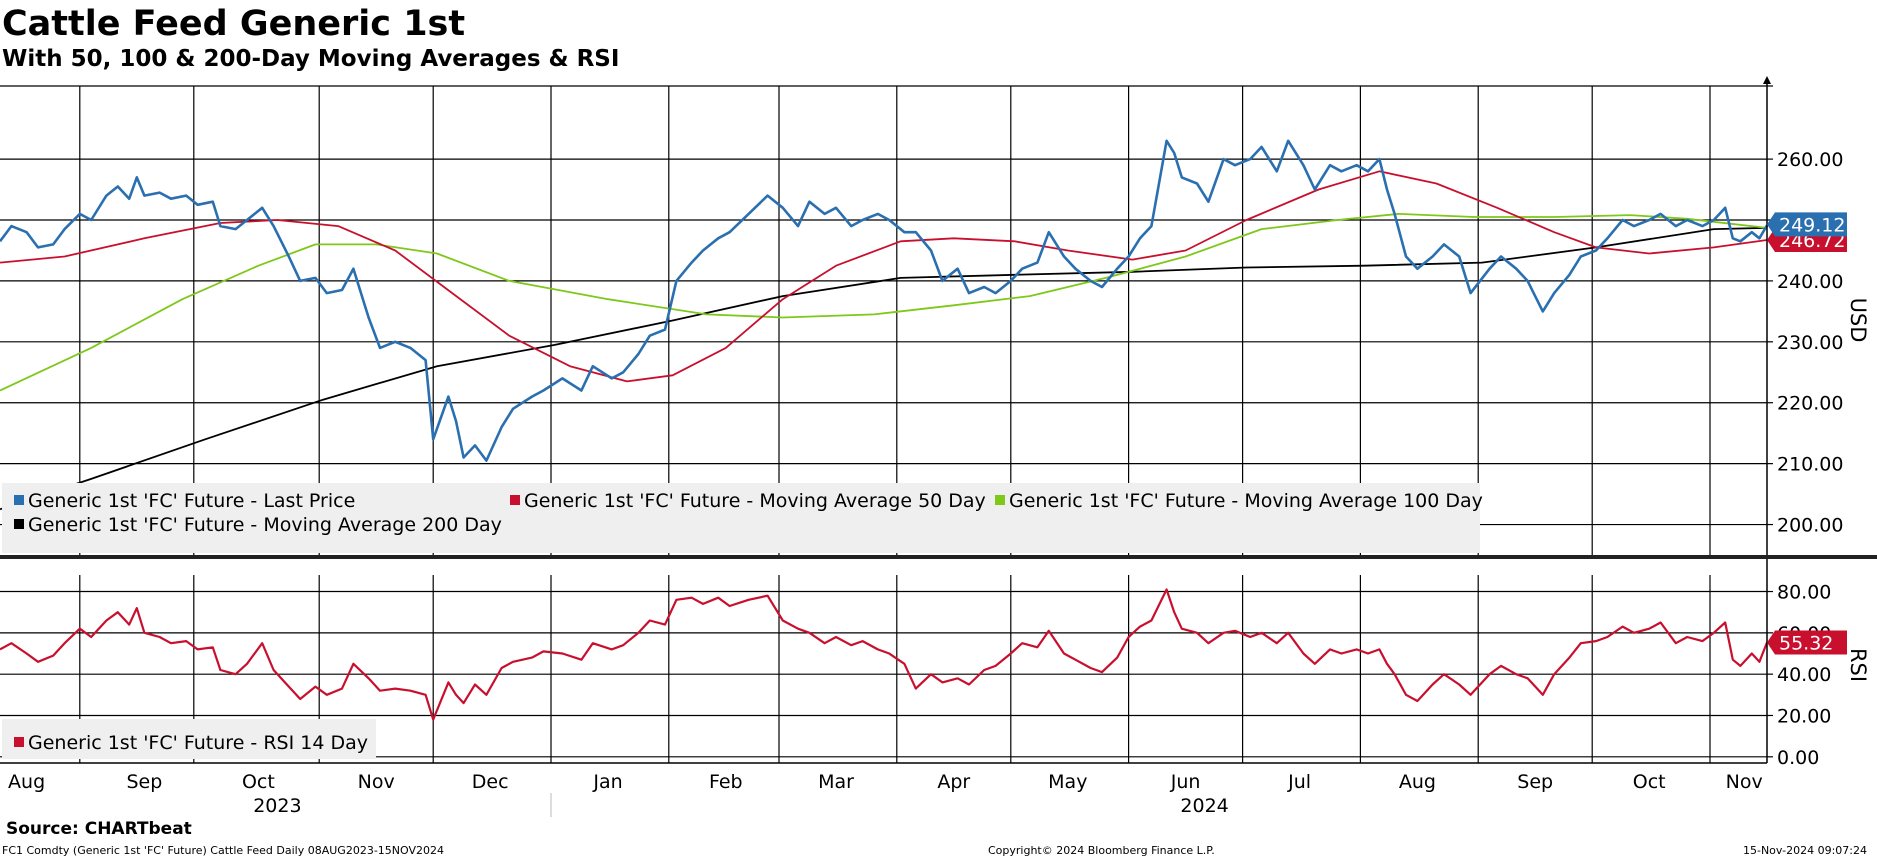 This screenshot has height=859, width=1877. Describe the element at coordinates (1810, 526) in the screenshot. I see `price-tick-label: 200.00` at that location.